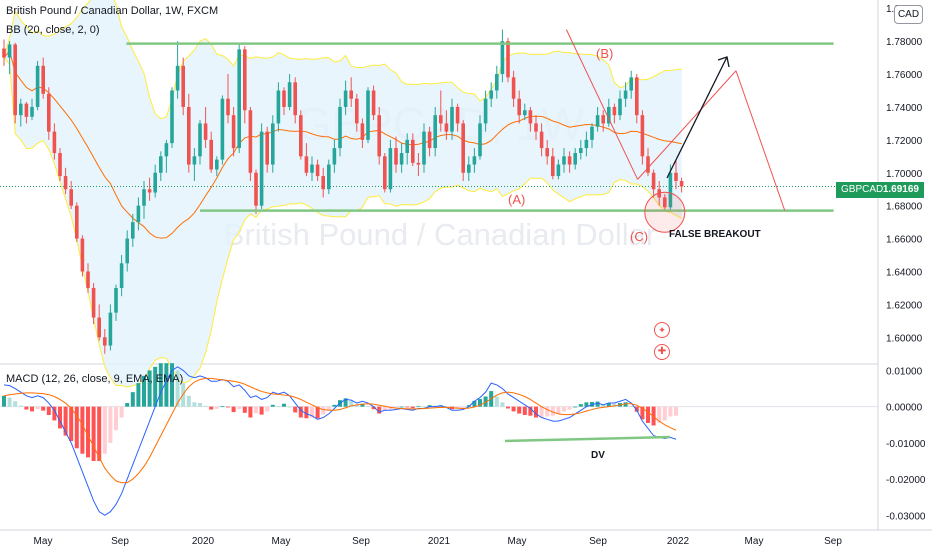  What do you see at coordinates (908, 14) in the screenshot?
I see `currency-badge: CAD` at bounding box center [908, 14].